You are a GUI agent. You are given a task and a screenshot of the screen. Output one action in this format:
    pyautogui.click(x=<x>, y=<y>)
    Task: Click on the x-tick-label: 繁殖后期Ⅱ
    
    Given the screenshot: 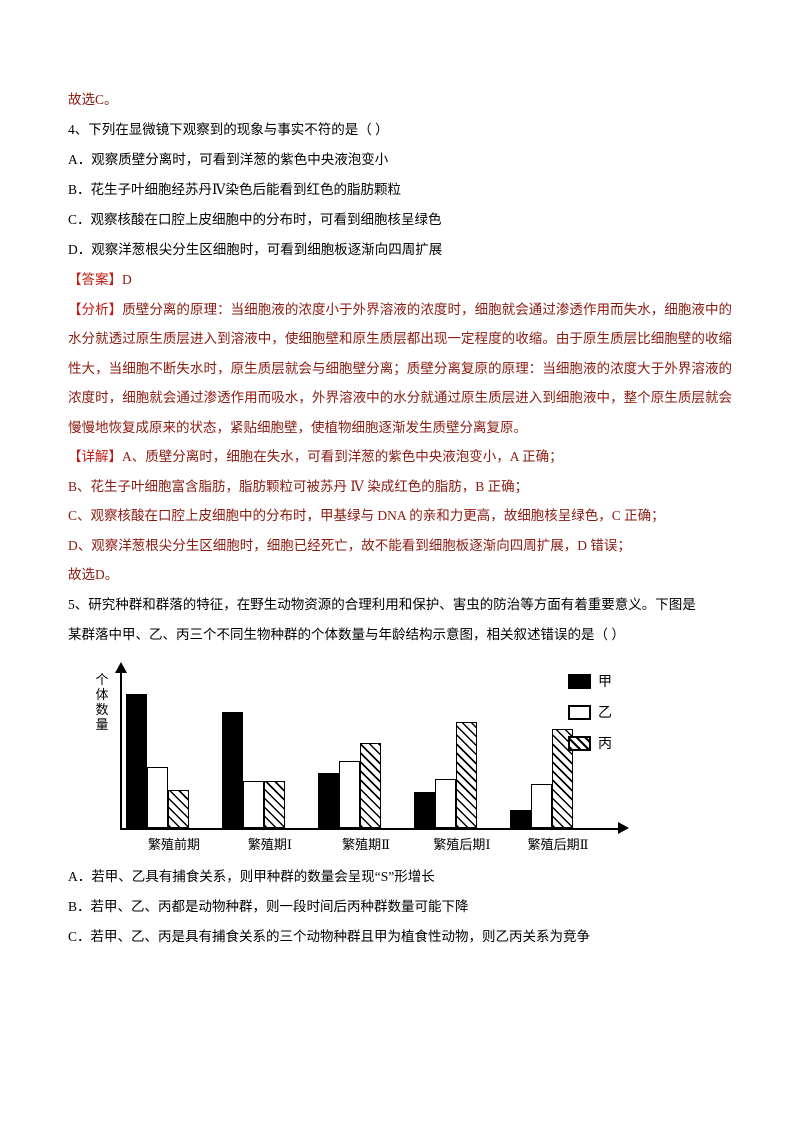 What is the action you would take?
    pyautogui.click(x=558, y=844)
    